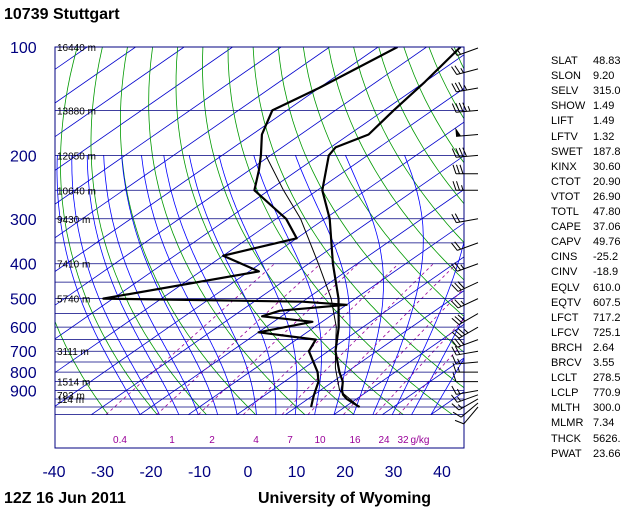 The width and height of the screenshot is (640, 512). What do you see at coordinates (604, 136) in the screenshot?
I see `index-value: 1.32` at bounding box center [604, 136].